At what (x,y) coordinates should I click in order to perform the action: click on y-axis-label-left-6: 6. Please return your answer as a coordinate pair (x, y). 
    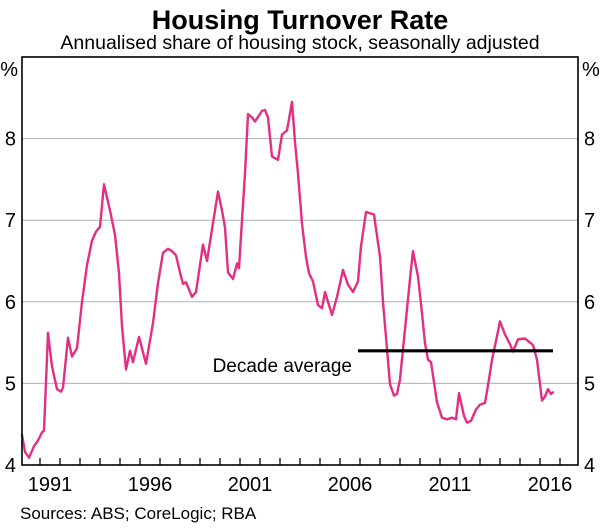
    Looking at the image, I should click on (10, 303).